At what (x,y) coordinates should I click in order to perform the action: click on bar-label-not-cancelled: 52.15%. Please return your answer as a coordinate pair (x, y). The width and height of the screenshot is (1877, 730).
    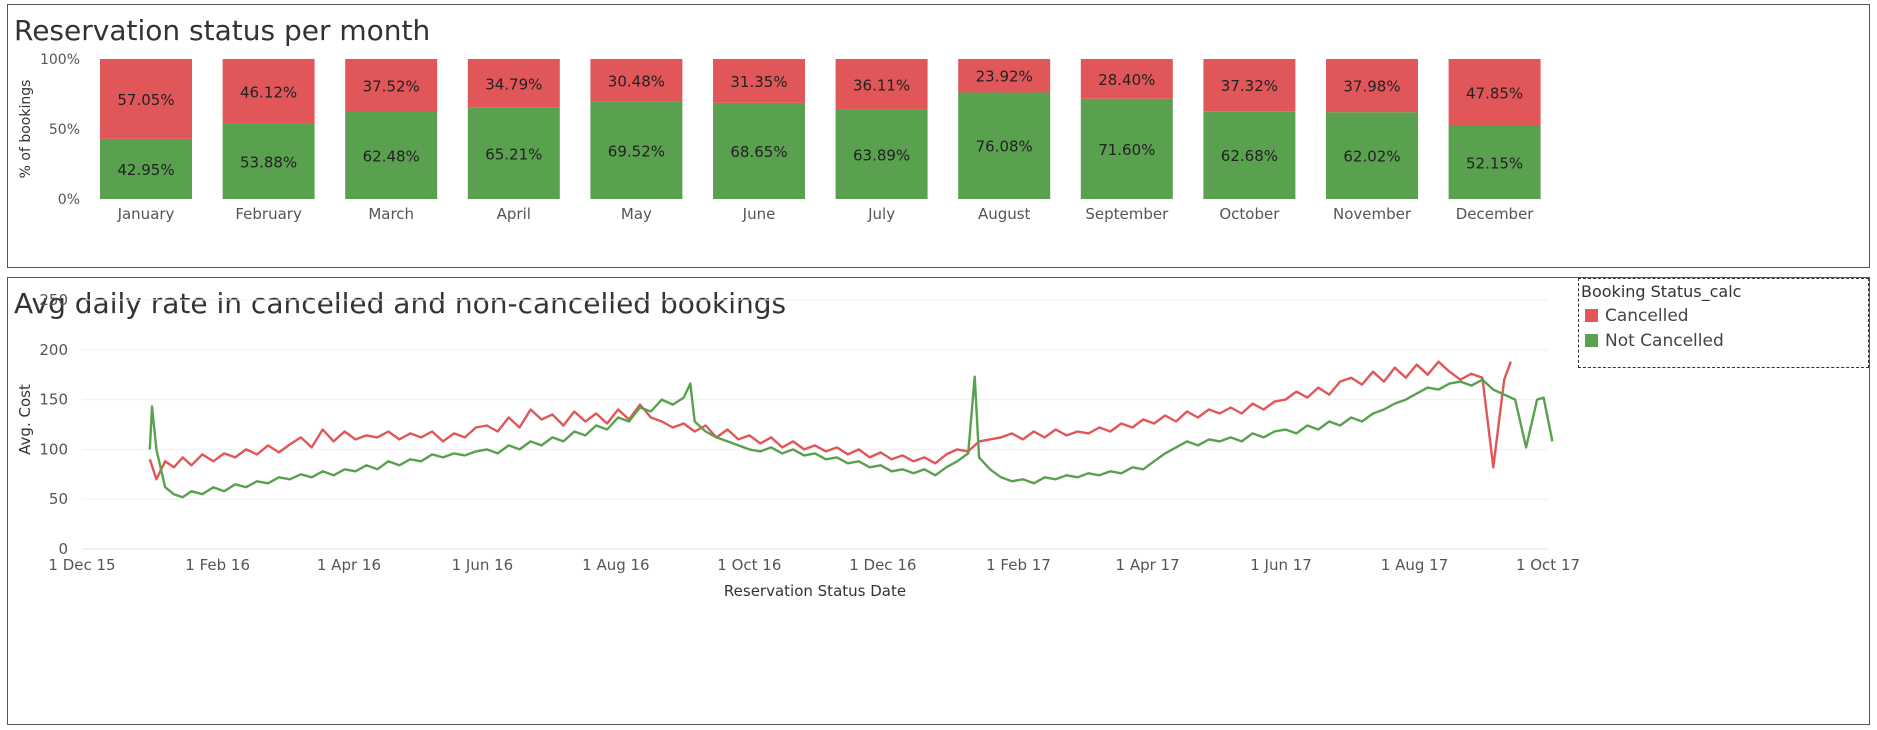
    Looking at the image, I should click on (1494, 163).